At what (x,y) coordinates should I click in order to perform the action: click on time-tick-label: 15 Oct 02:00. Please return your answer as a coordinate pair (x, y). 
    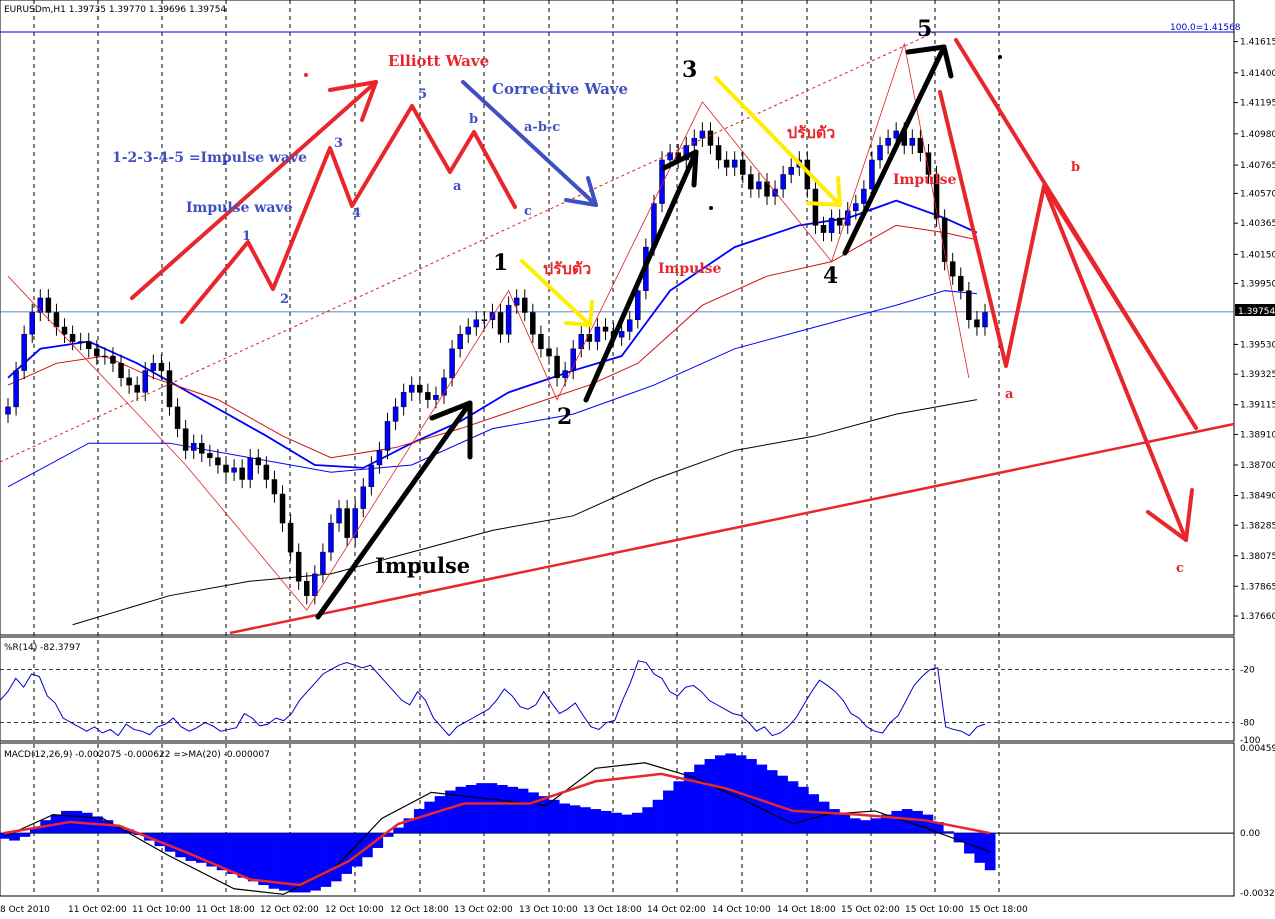
    Looking at the image, I should click on (870, 910).